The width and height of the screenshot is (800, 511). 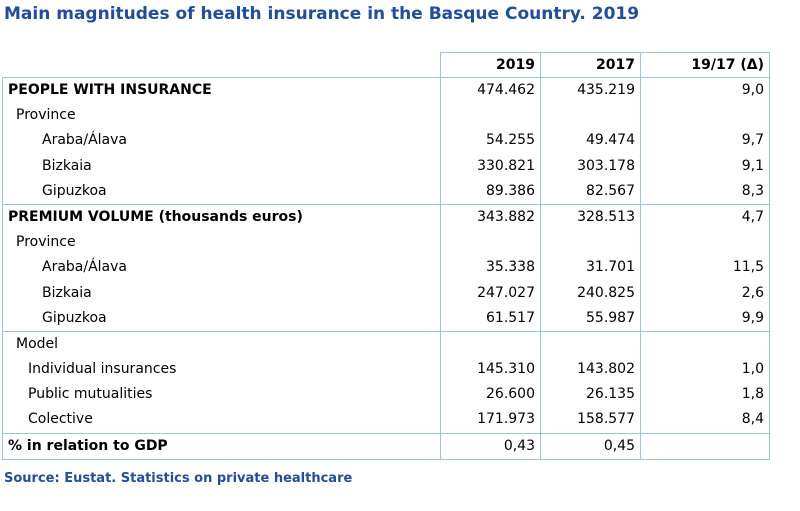 What do you see at coordinates (221, 217) in the screenshot?
I see `row-label: PREMIUM VOLUME (thousands euros)` at bounding box center [221, 217].